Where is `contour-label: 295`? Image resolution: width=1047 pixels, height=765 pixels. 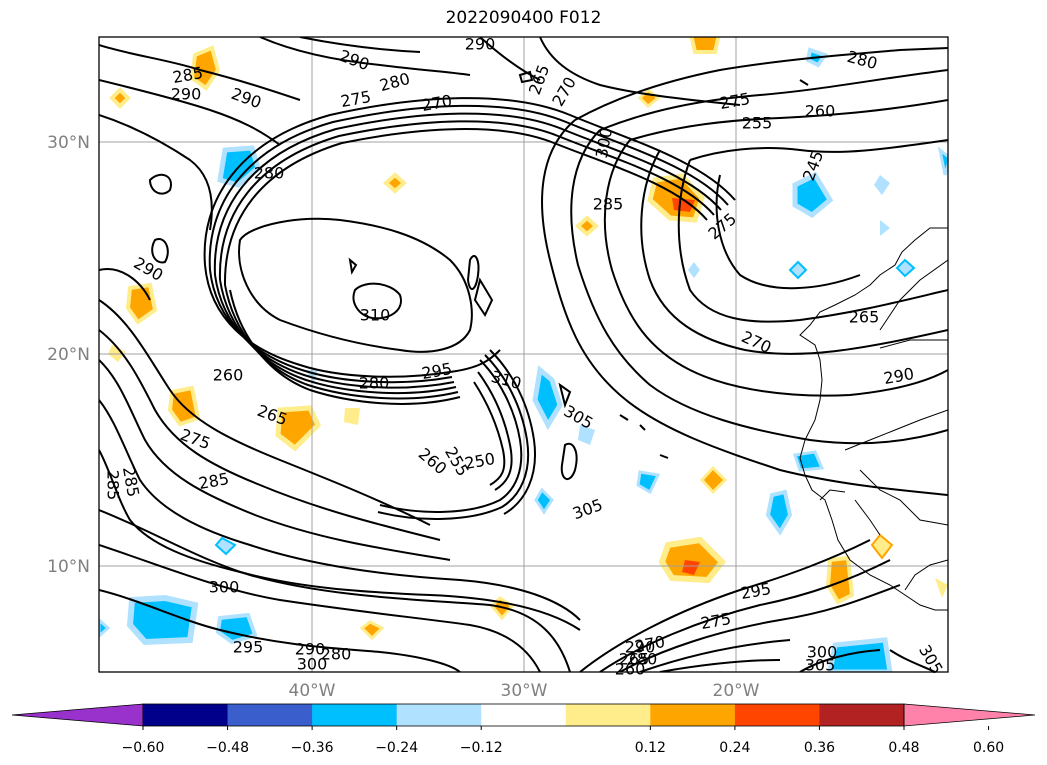 contour-label: 295 is located at coordinates (248, 647).